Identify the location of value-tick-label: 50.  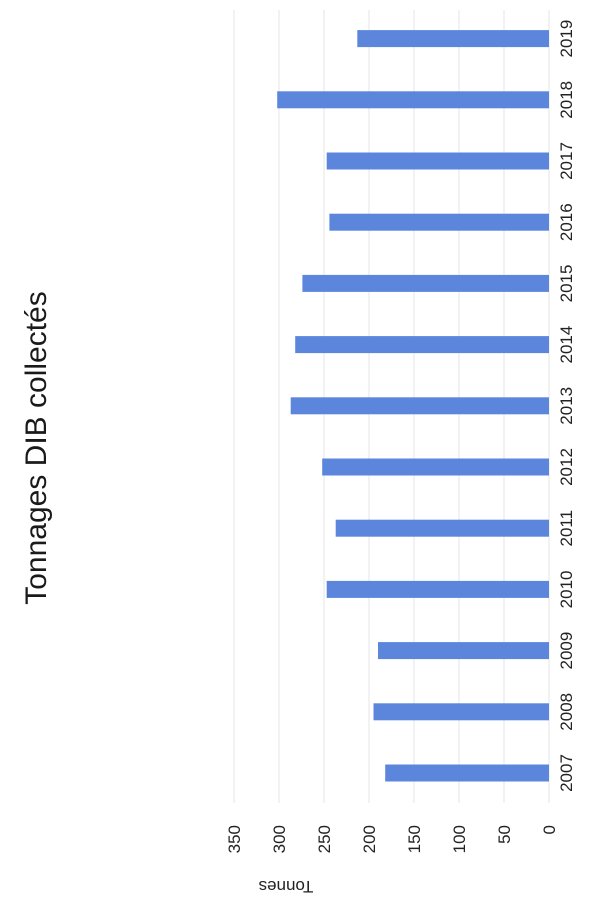
(504, 834).